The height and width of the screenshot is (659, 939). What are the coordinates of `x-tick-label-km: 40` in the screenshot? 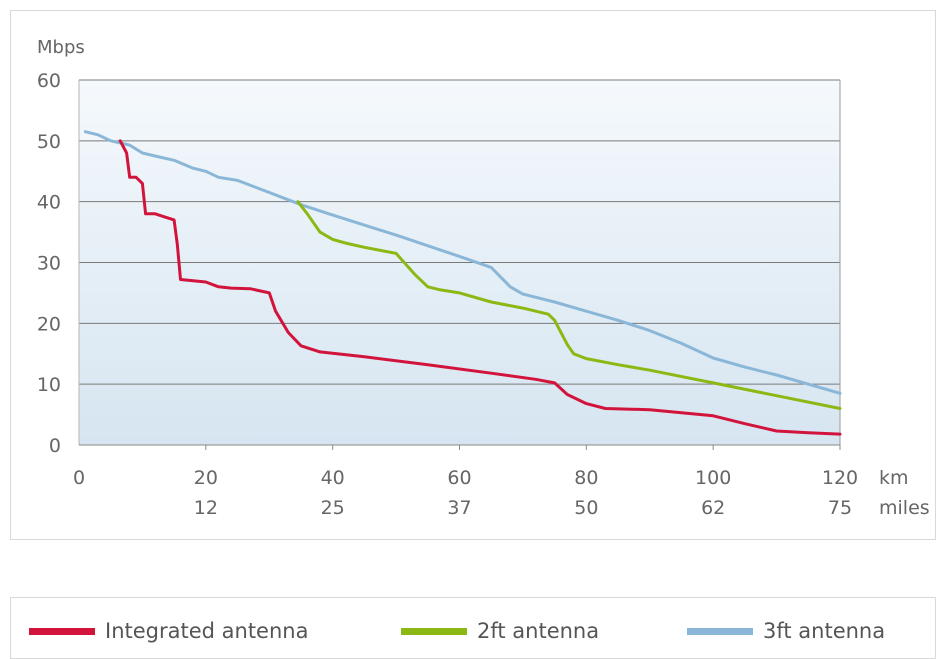 It's located at (333, 478).